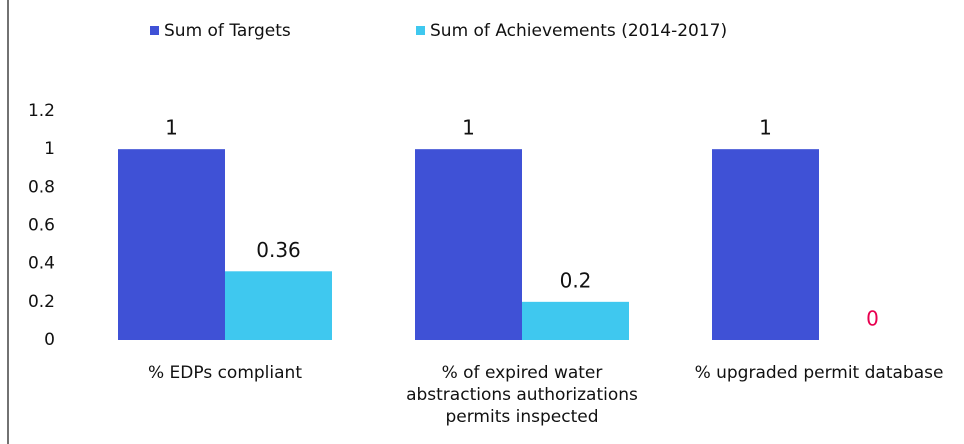  I want to click on y-tick-label: 0.2, so click(41, 302).